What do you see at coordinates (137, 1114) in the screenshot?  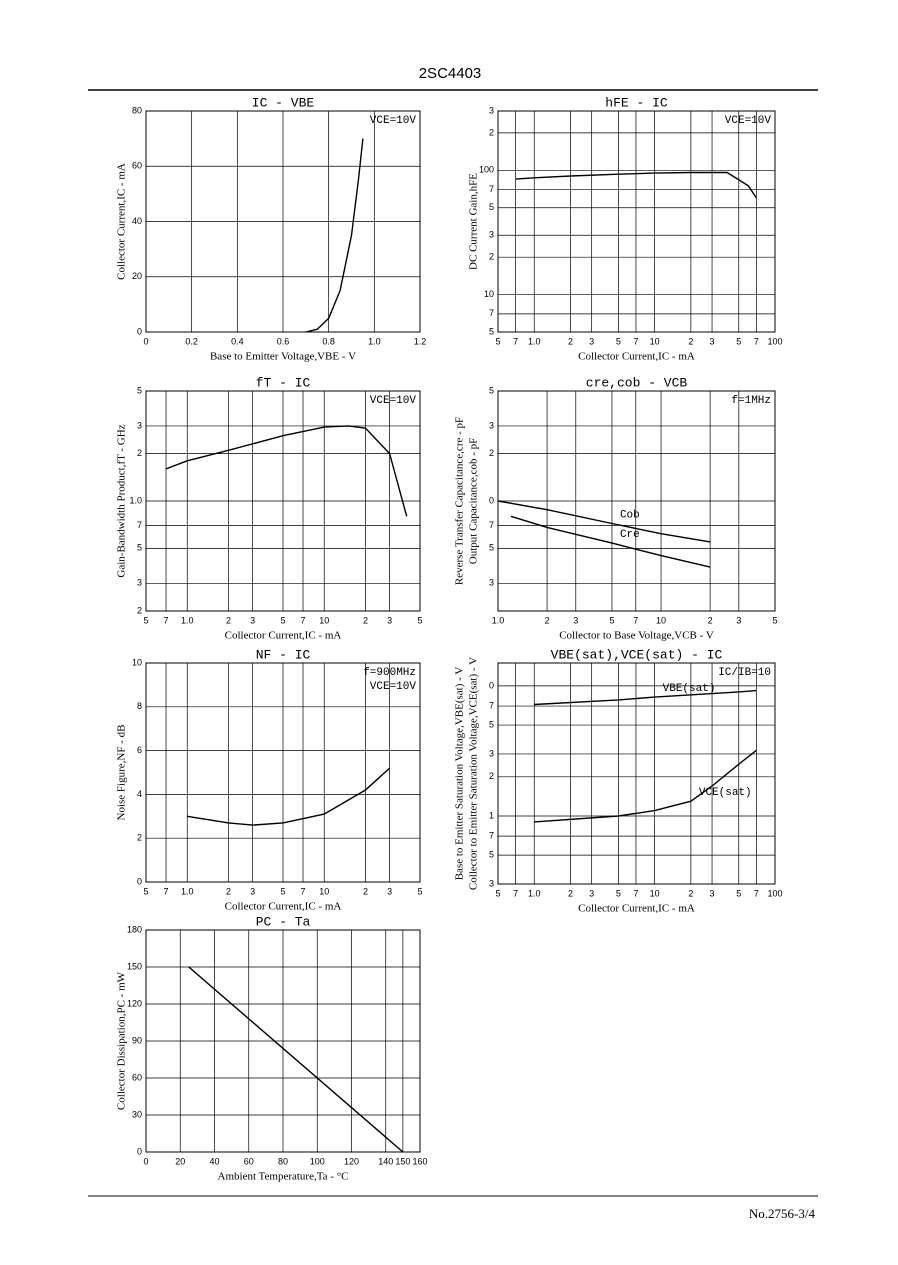 I see `y-tick-label: 30` at bounding box center [137, 1114].